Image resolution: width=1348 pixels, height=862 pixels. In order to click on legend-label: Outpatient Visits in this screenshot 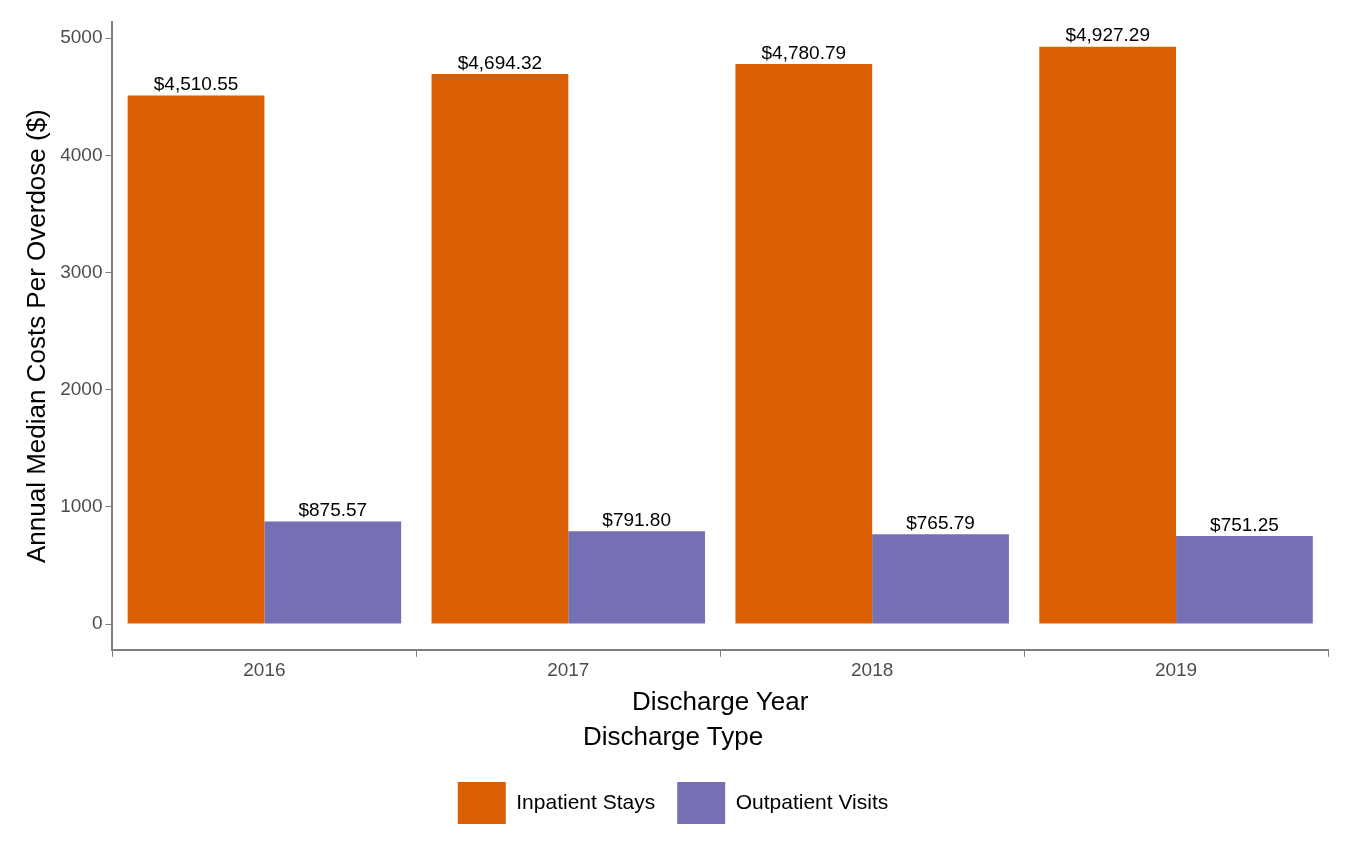, I will do `click(812, 801)`.